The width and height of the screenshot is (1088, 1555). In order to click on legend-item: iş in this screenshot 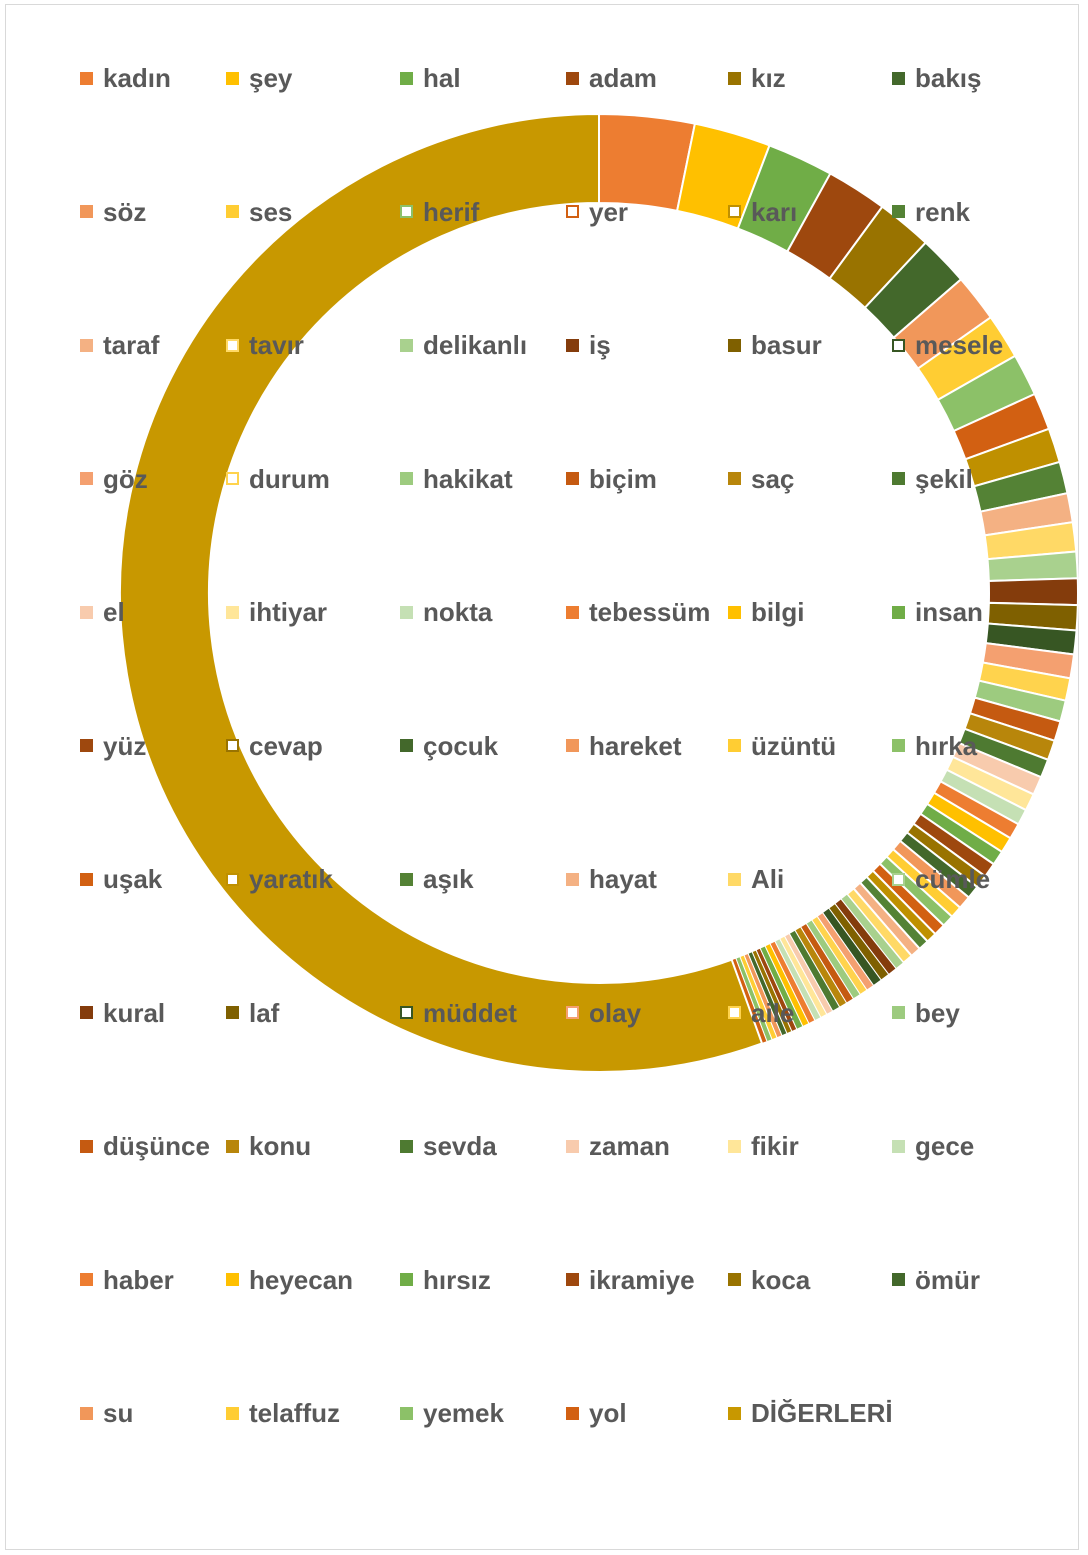, I will do `click(588, 345)`.